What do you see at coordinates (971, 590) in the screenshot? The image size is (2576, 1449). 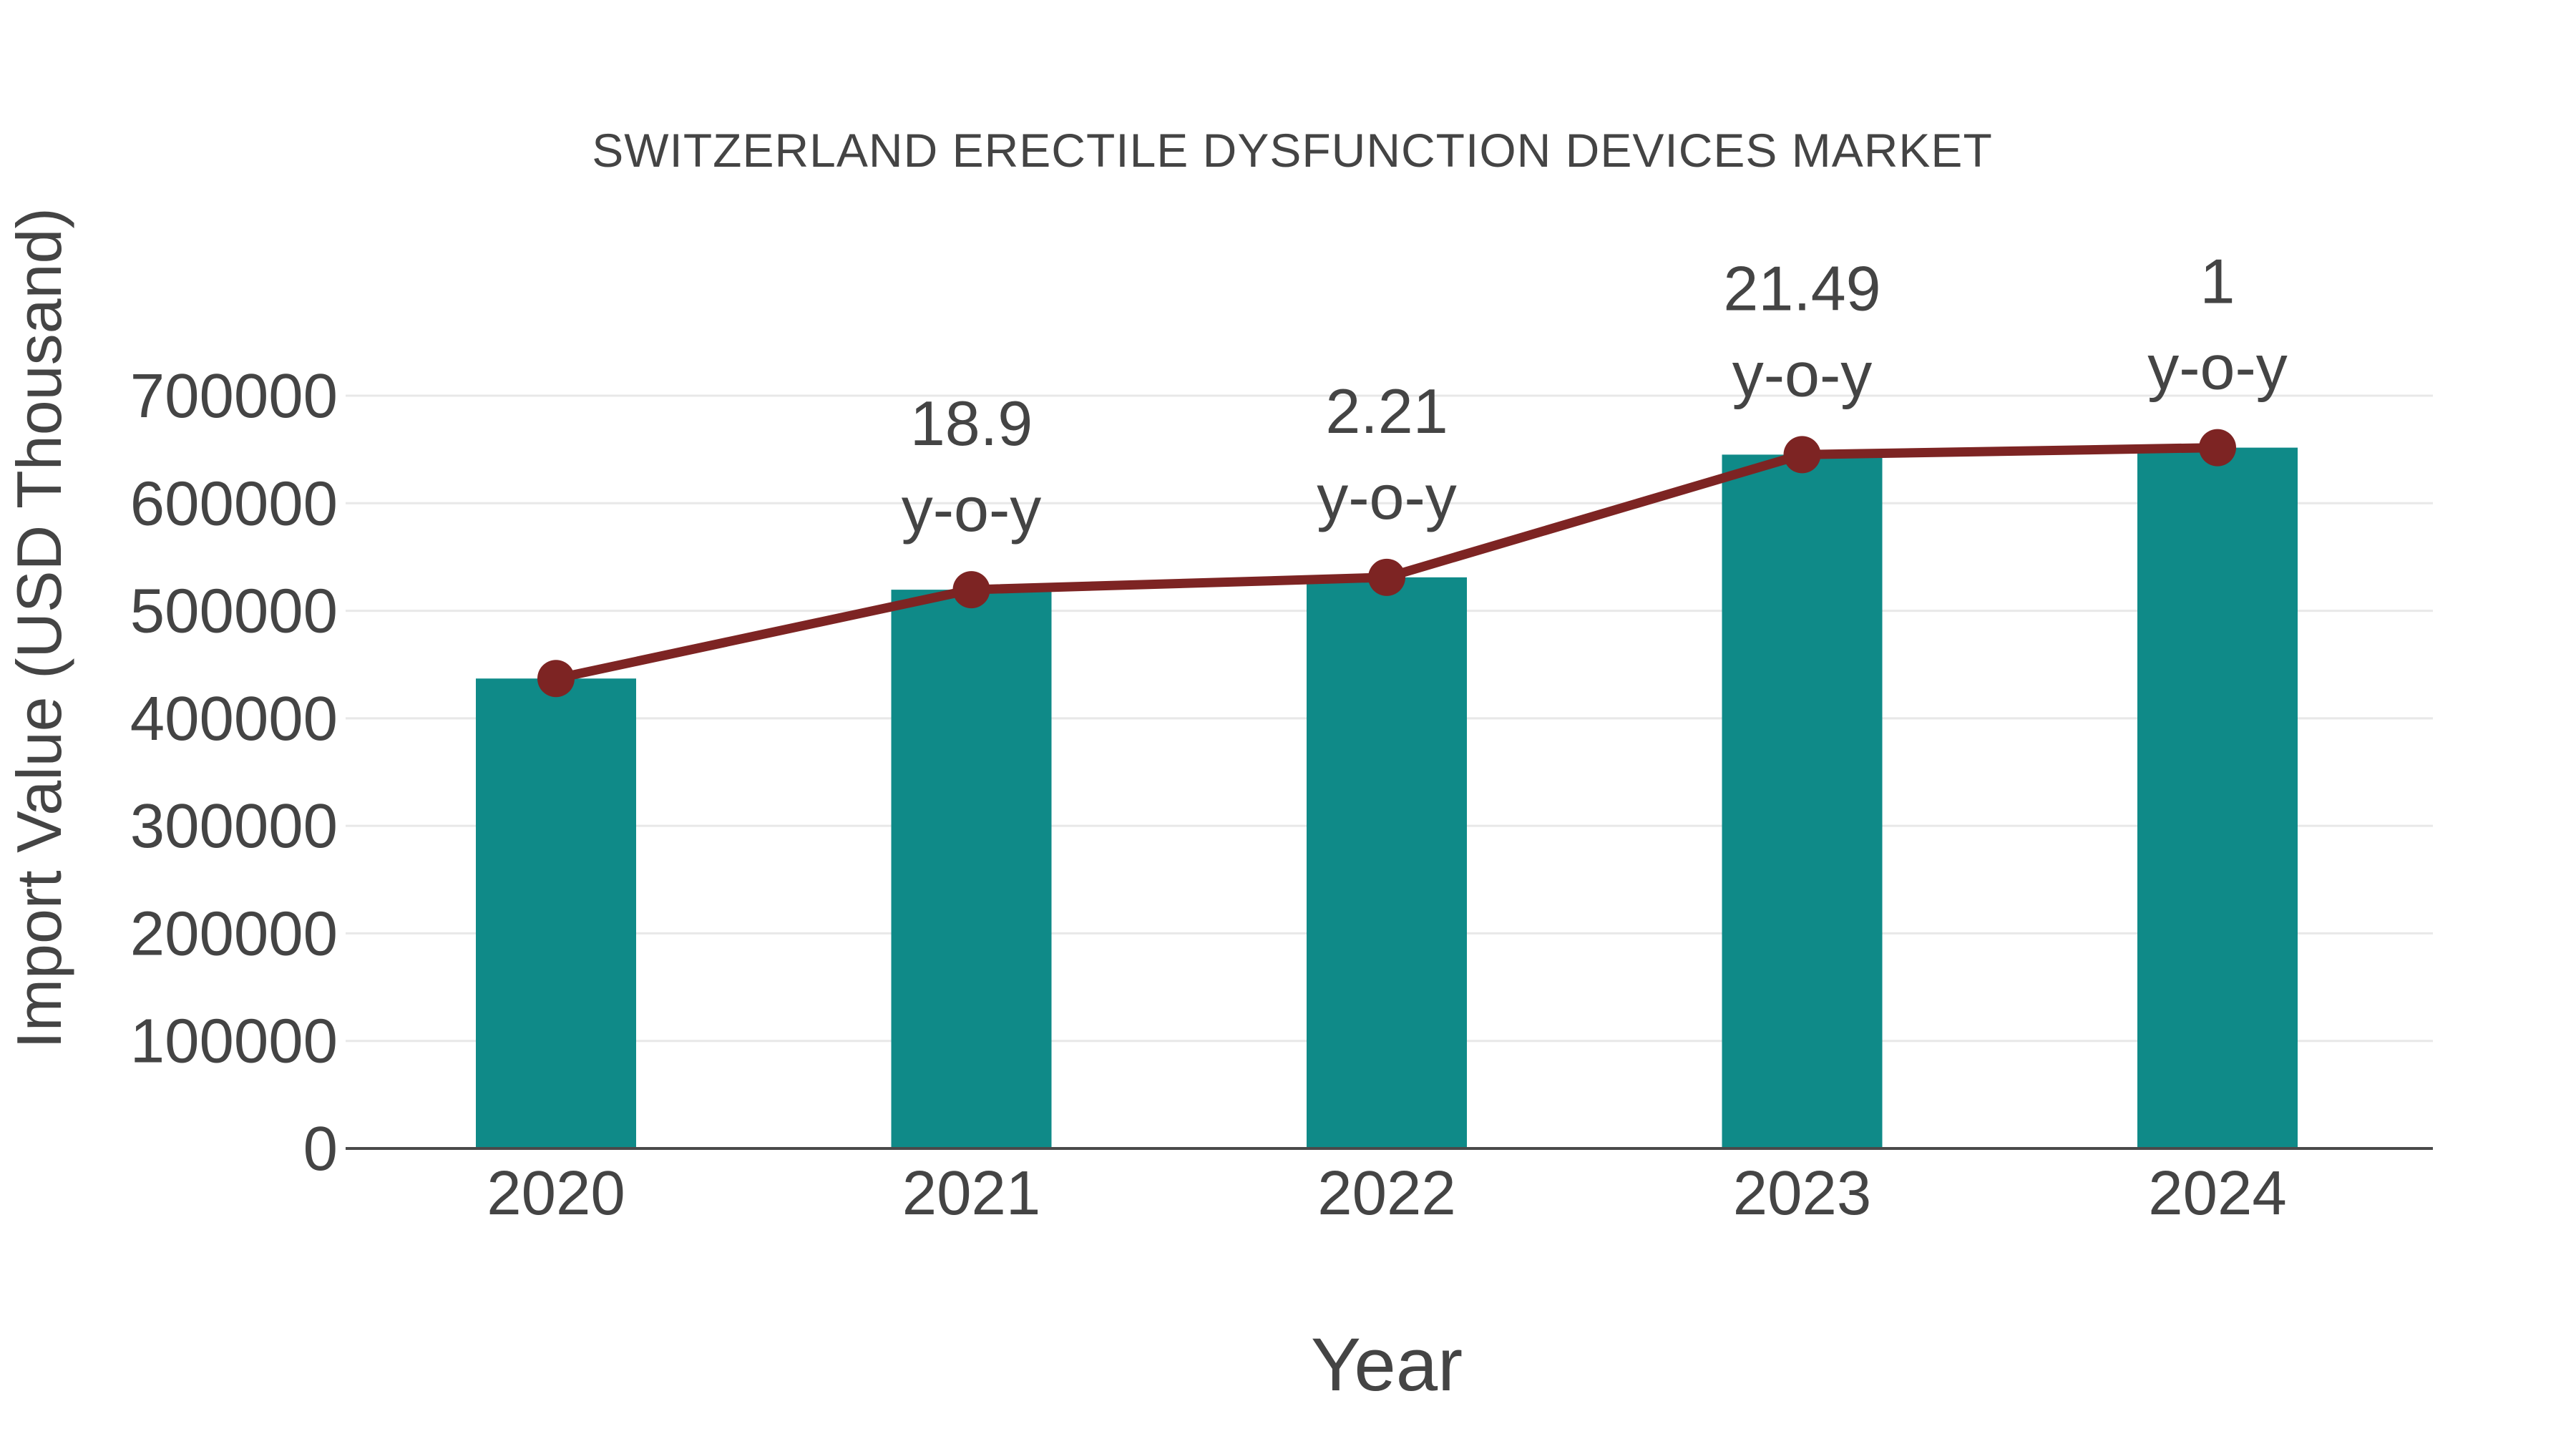 I see `trend-marker-2021` at bounding box center [971, 590].